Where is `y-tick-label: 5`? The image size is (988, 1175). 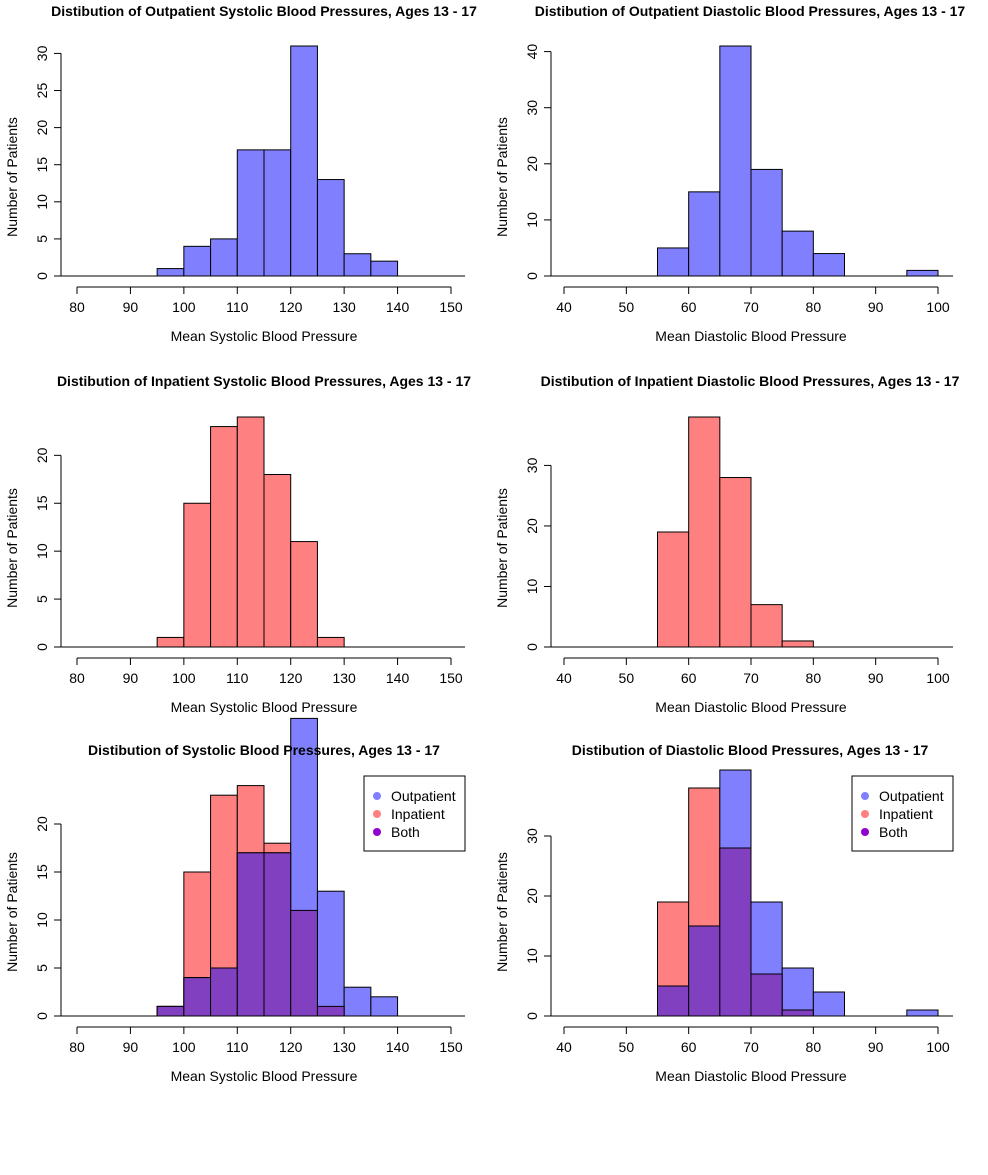 y-tick-label: 5 is located at coordinates (42, 599).